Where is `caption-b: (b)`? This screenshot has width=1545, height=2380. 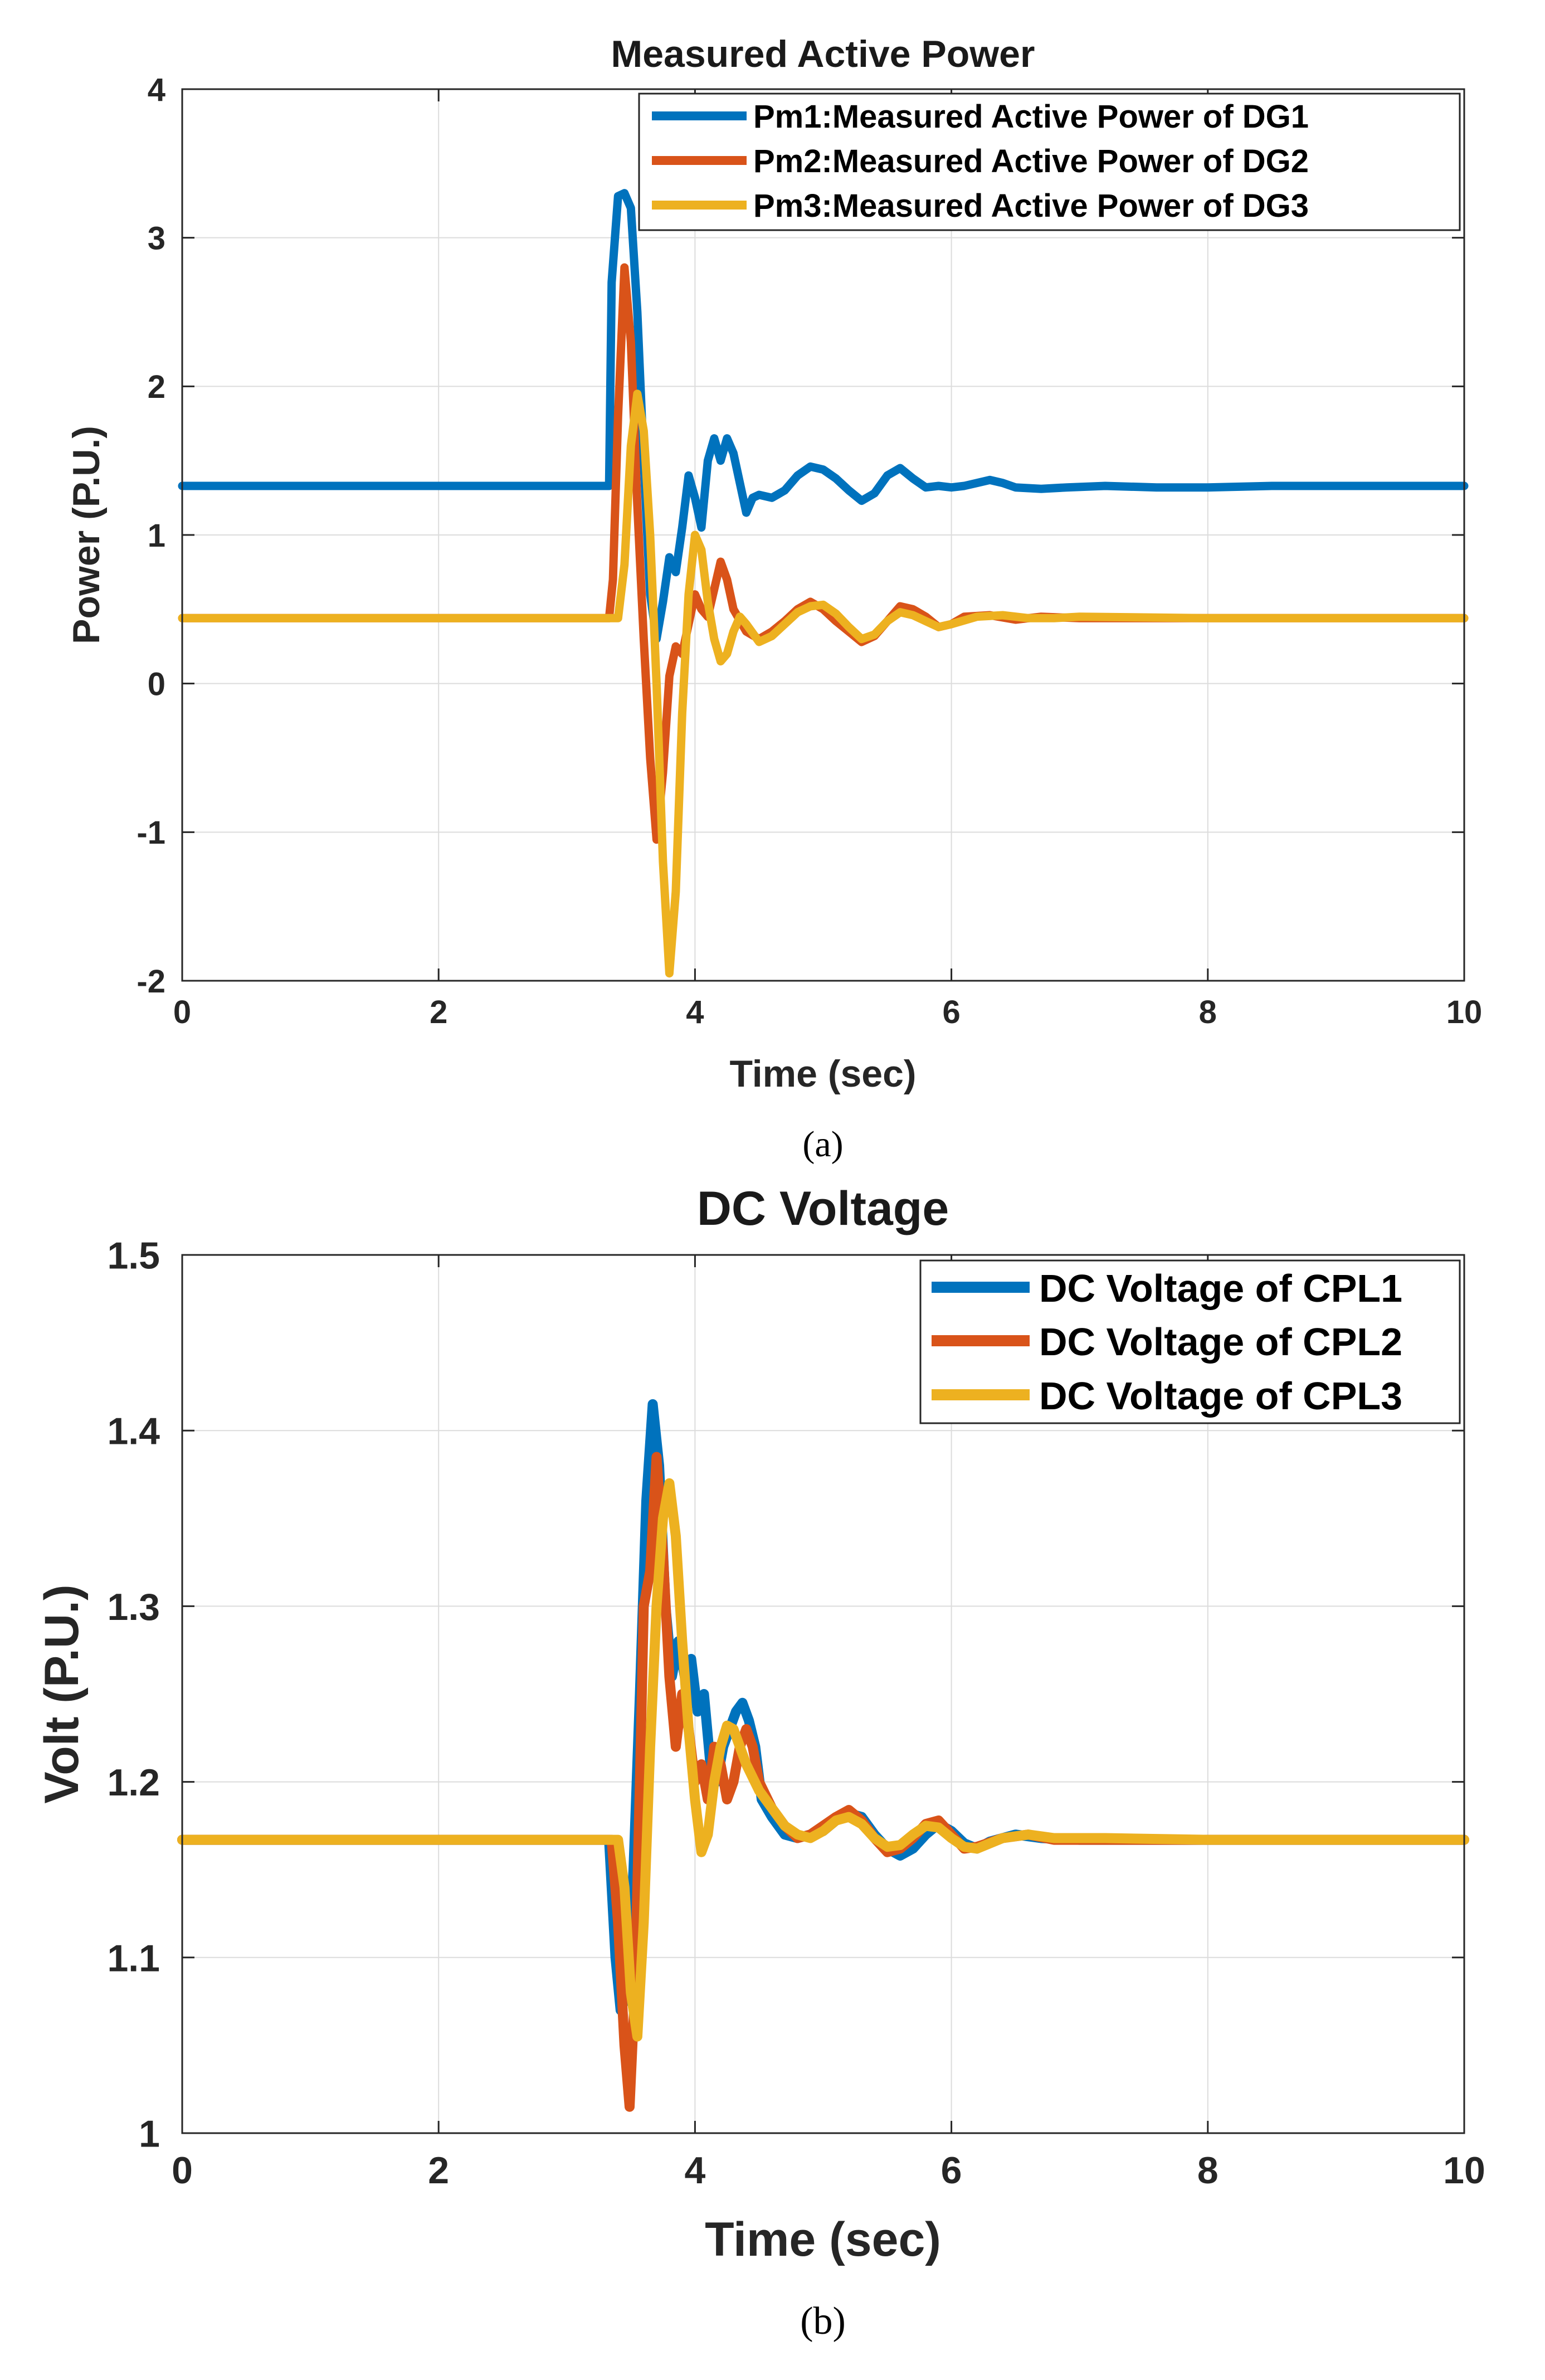
caption-b: (b) is located at coordinates (823, 2322).